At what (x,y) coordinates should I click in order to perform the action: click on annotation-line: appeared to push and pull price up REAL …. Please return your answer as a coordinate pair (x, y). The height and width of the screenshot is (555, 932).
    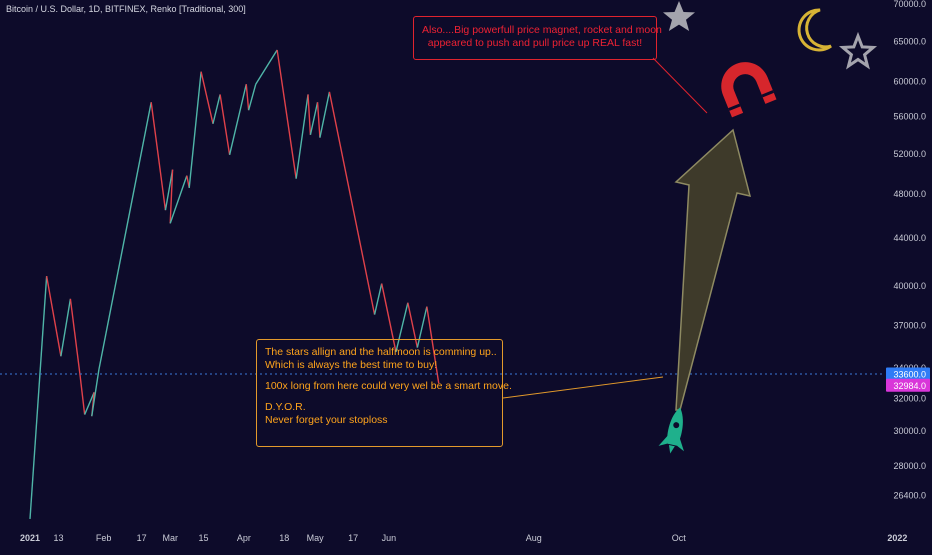
    Looking at the image, I should click on (535, 43).